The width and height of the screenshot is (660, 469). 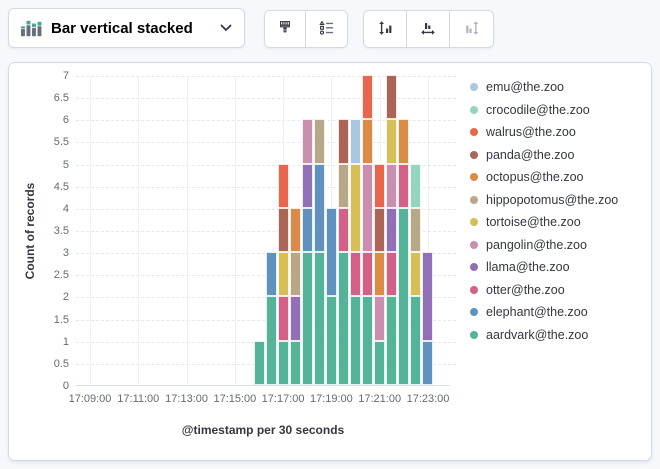 I want to click on right-axis-button, so click(x=471, y=29).